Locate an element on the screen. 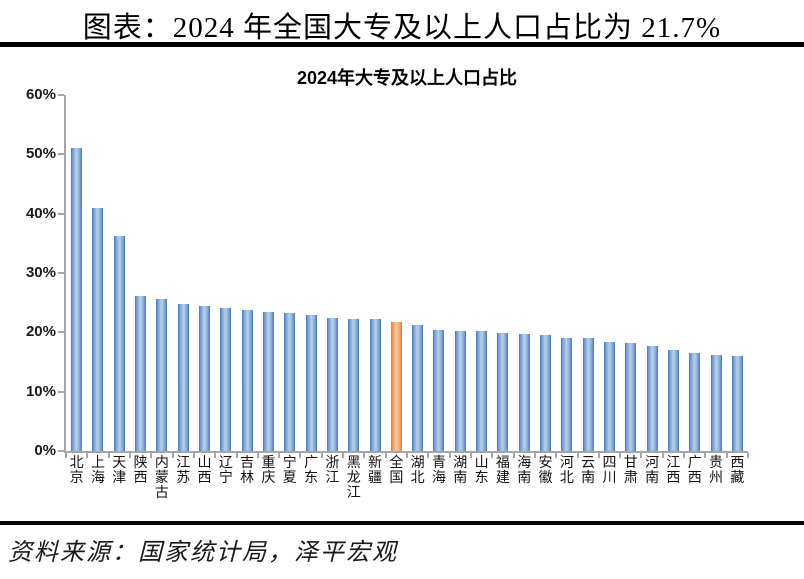  category-label: 宁夏 is located at coordinates (289, 471).